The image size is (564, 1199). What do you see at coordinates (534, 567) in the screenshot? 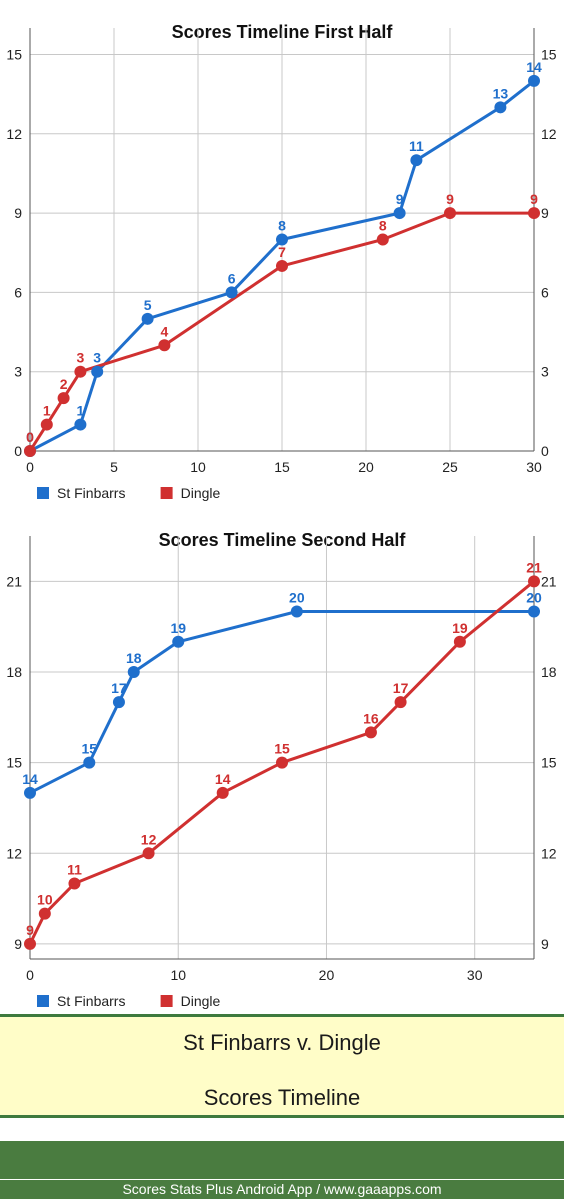
I see `data-label-dingle: 21` at bounding box center [534, 567].